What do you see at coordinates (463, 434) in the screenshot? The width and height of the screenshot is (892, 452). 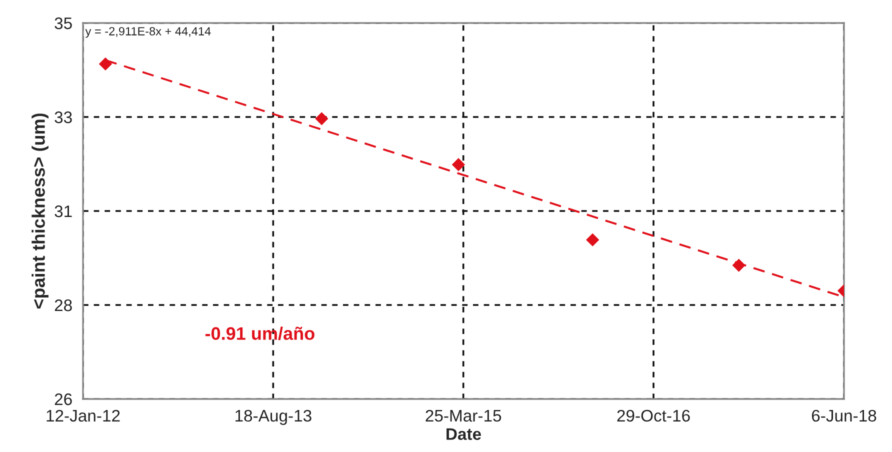 I see `x-axis-title: Date` at bounding box center [463, 434].